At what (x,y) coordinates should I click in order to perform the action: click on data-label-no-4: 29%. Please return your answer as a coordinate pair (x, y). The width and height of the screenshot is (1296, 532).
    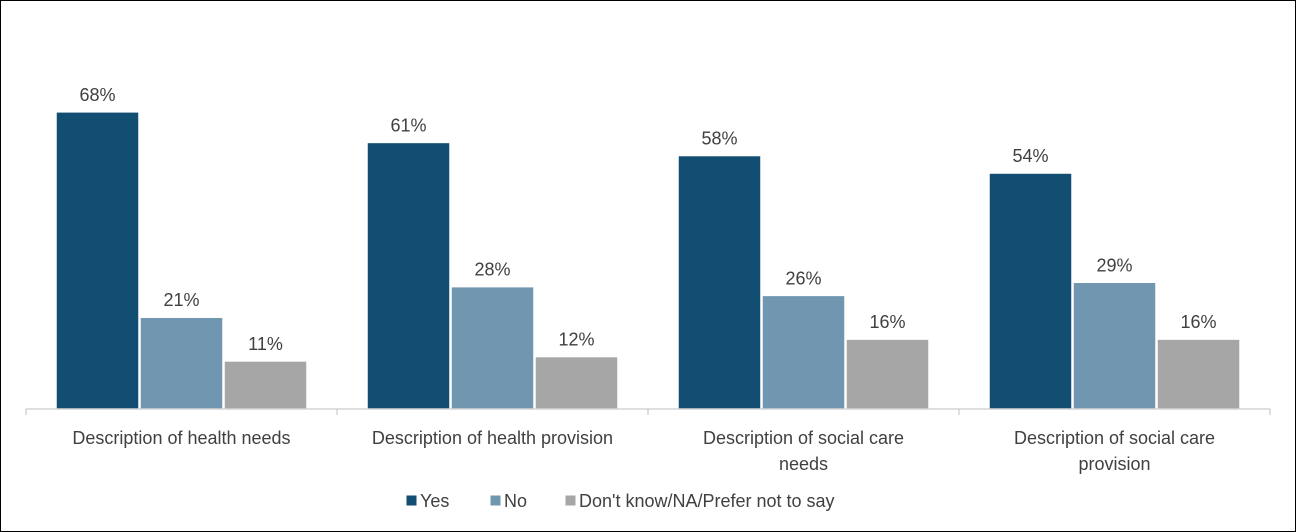
    Looking at the image, I should click on (1114, 265).